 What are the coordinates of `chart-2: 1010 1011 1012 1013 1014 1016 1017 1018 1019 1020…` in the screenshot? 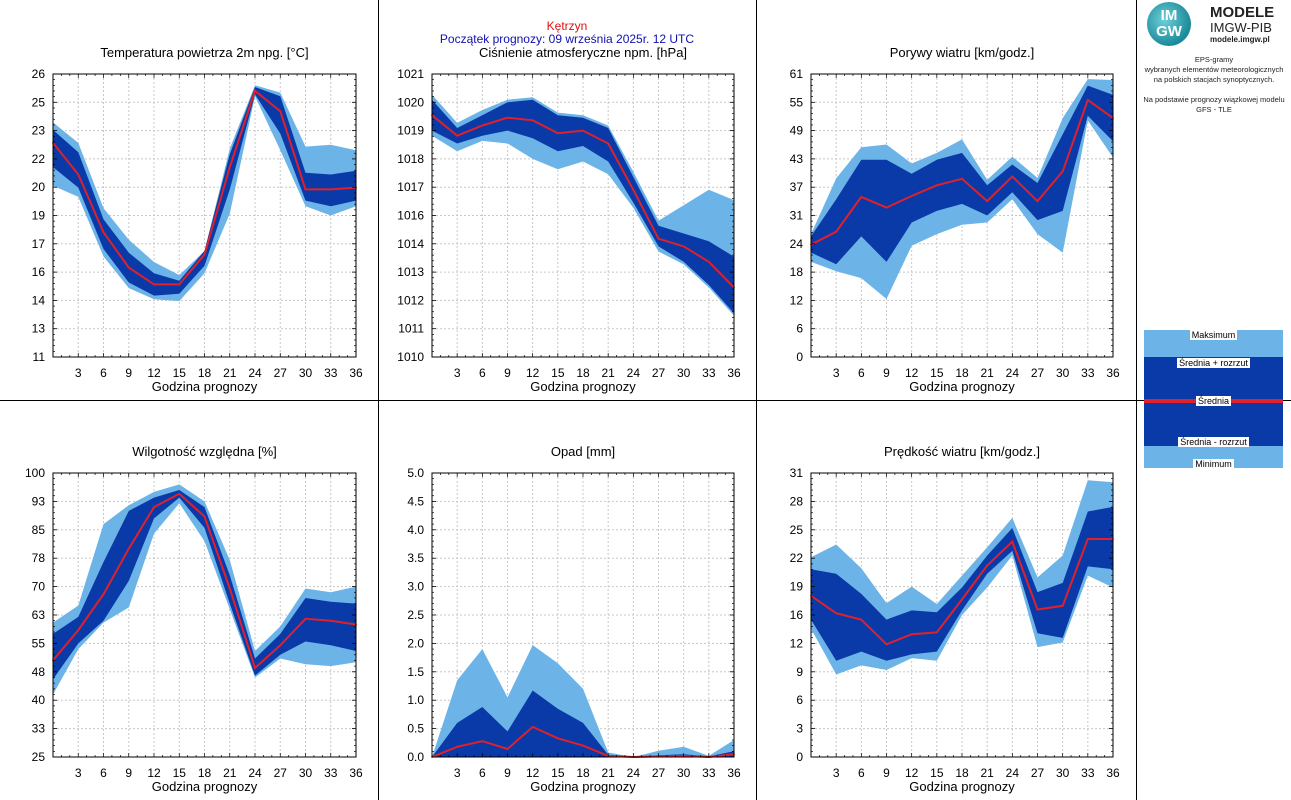 It's located at (569, 219).